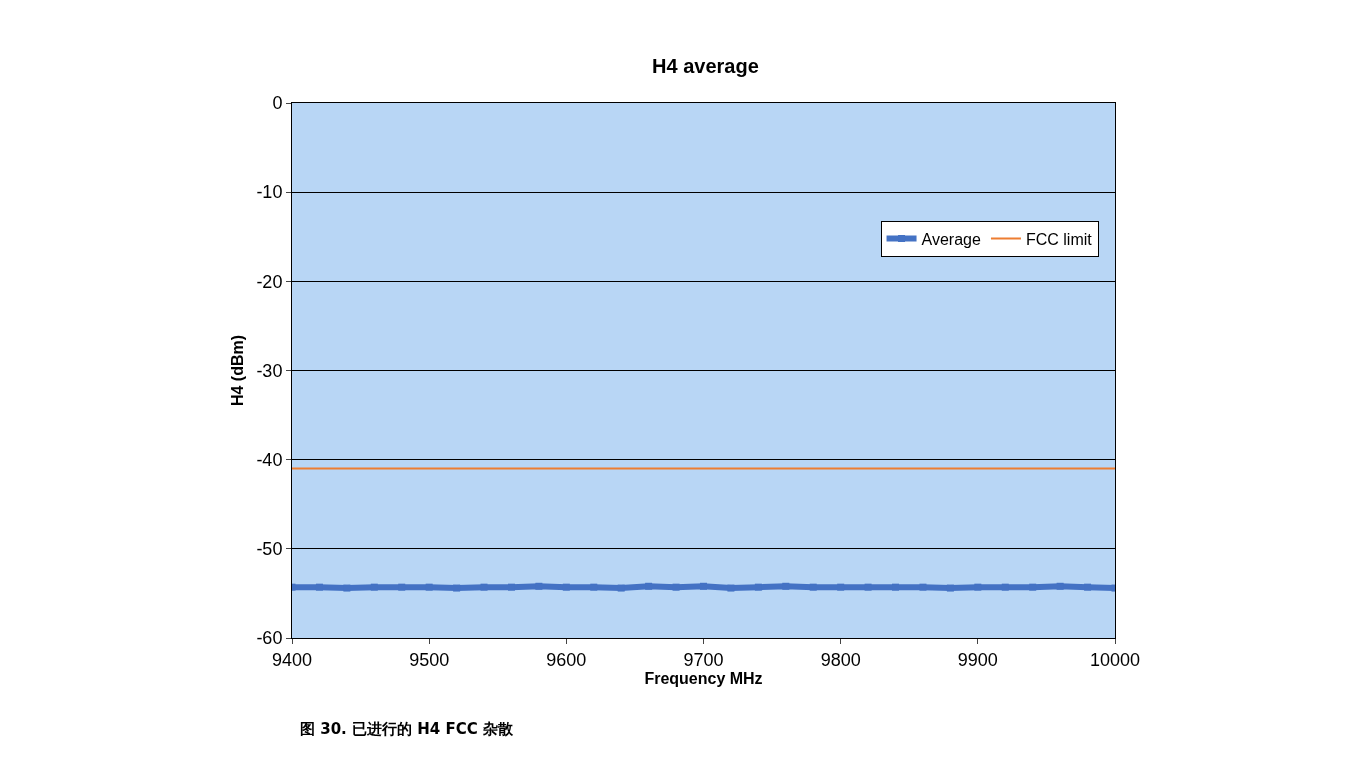  Describe the element at coordinates (703, 659) in the screenshot. I see `x-tick-label: 9700` at that location.